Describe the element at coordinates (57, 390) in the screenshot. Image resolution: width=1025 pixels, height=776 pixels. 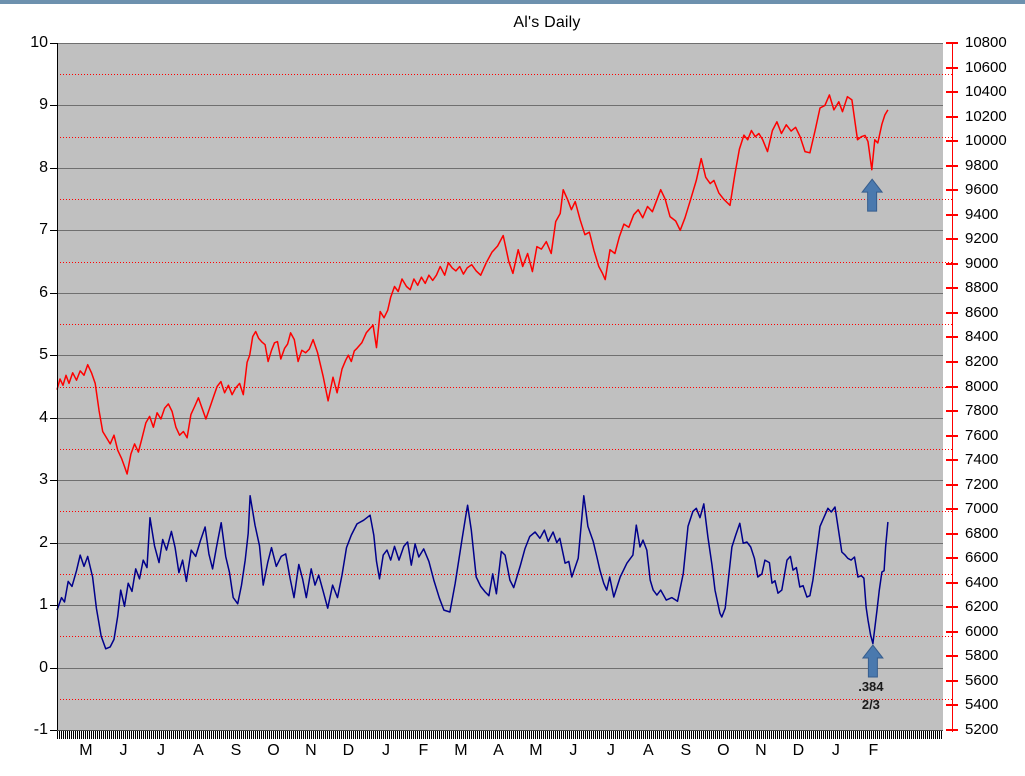
I see `left-axis-line` at that location.